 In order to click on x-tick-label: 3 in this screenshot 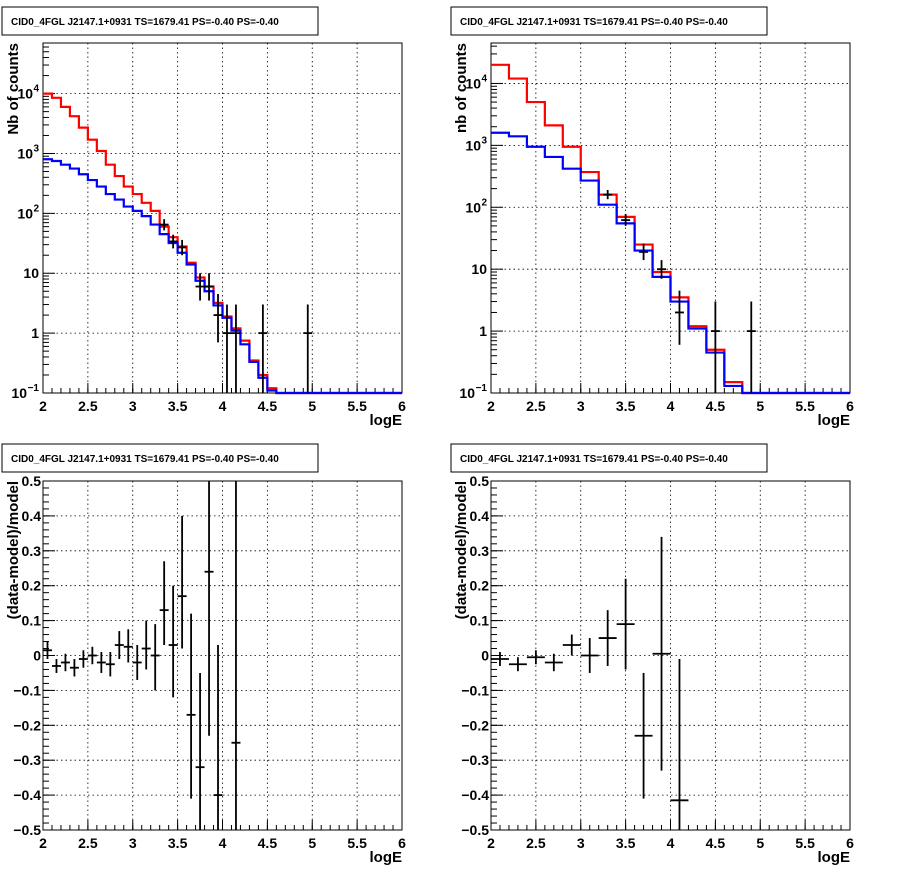, I will do `click(133, 406)`.